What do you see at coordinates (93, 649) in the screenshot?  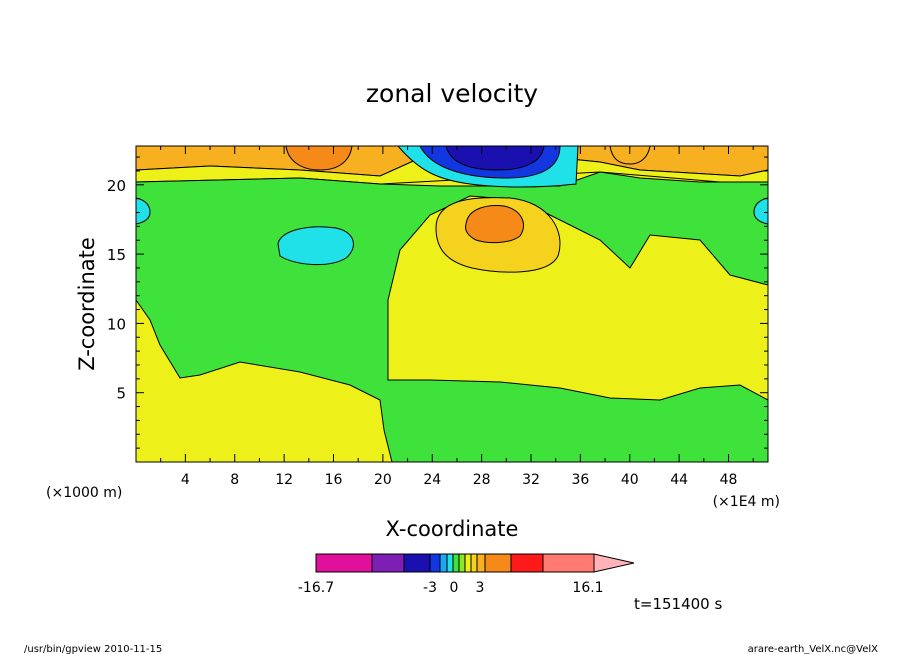 I see `footer-left: /usr/bin/gpview 2010-11-15` at bounding box center [93, 649].